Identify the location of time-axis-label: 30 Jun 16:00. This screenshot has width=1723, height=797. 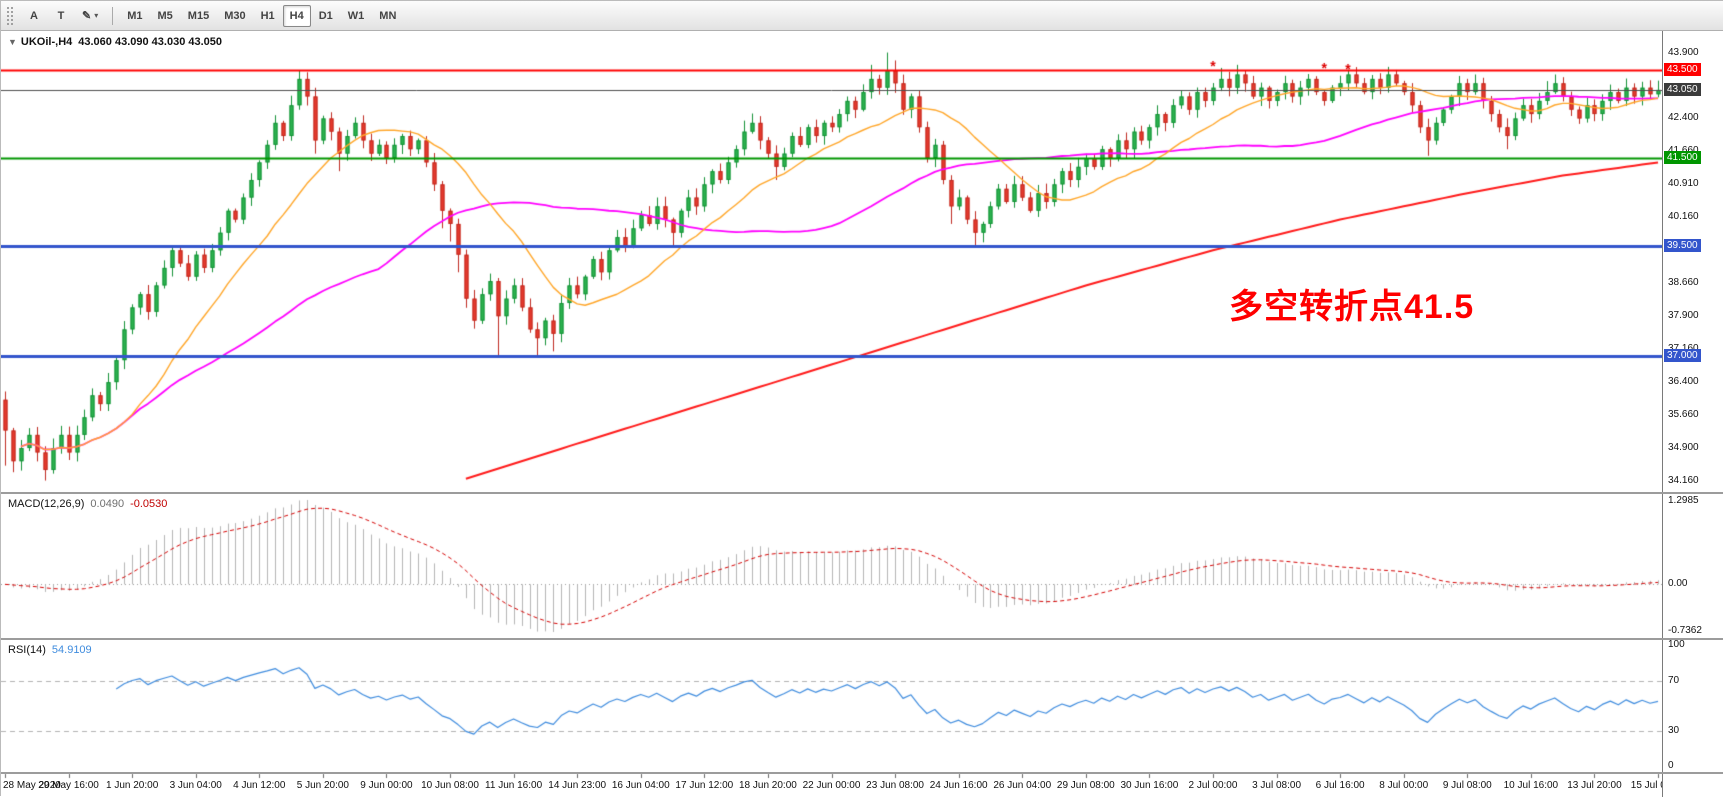
(1149, 785).